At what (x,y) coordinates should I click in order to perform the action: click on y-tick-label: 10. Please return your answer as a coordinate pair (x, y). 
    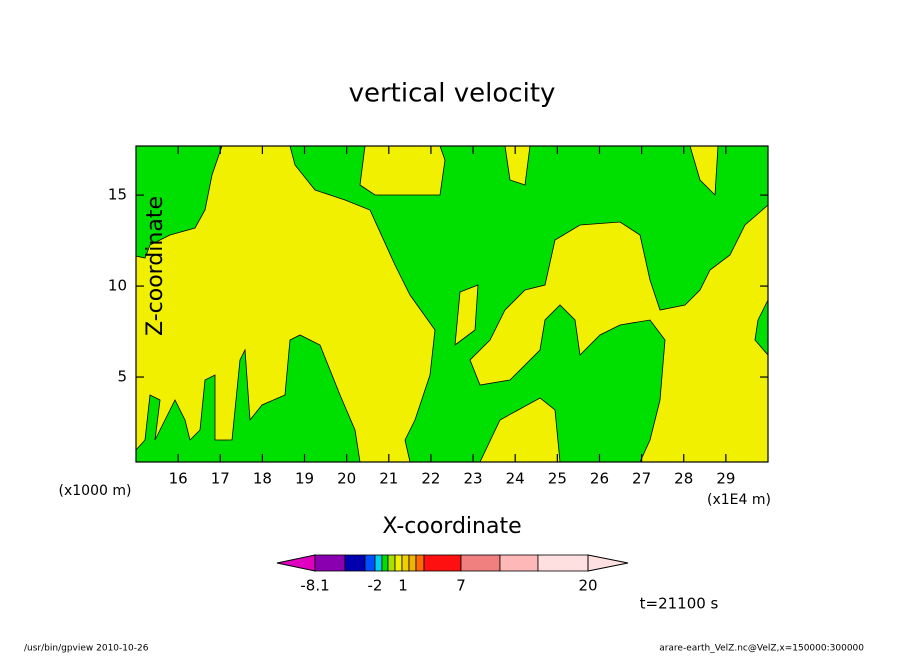
    Looking at the image, I should click on (117, 286).